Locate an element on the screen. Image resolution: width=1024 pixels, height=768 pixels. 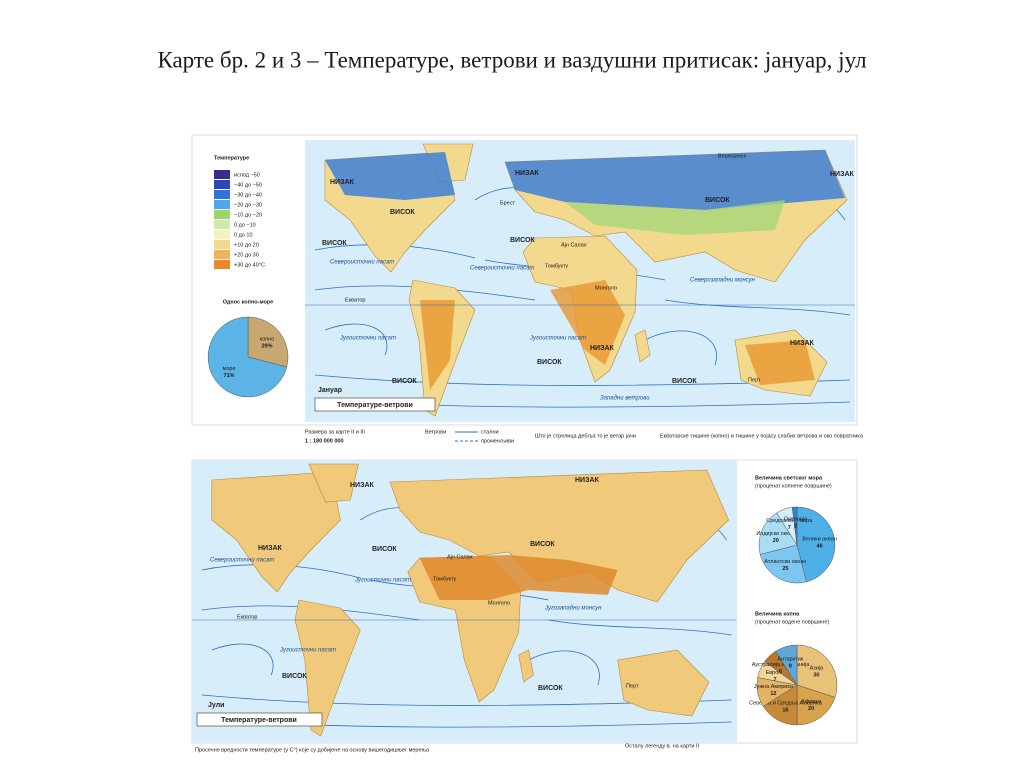
bottom-note: Осталу легенду в. на карти II is located at coordinates (662, 746).